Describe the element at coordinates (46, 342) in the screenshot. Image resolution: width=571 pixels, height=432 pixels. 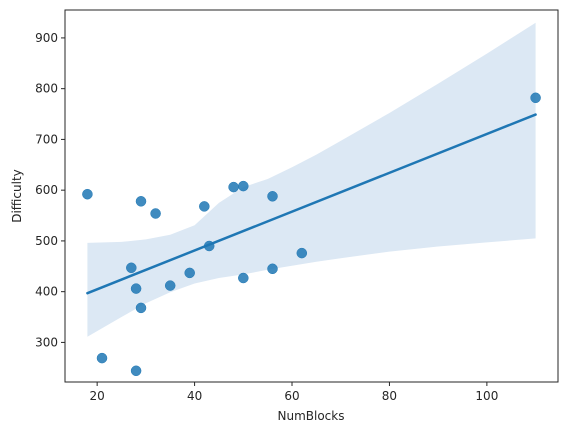
I see `y-tick-label: 300` at that location.